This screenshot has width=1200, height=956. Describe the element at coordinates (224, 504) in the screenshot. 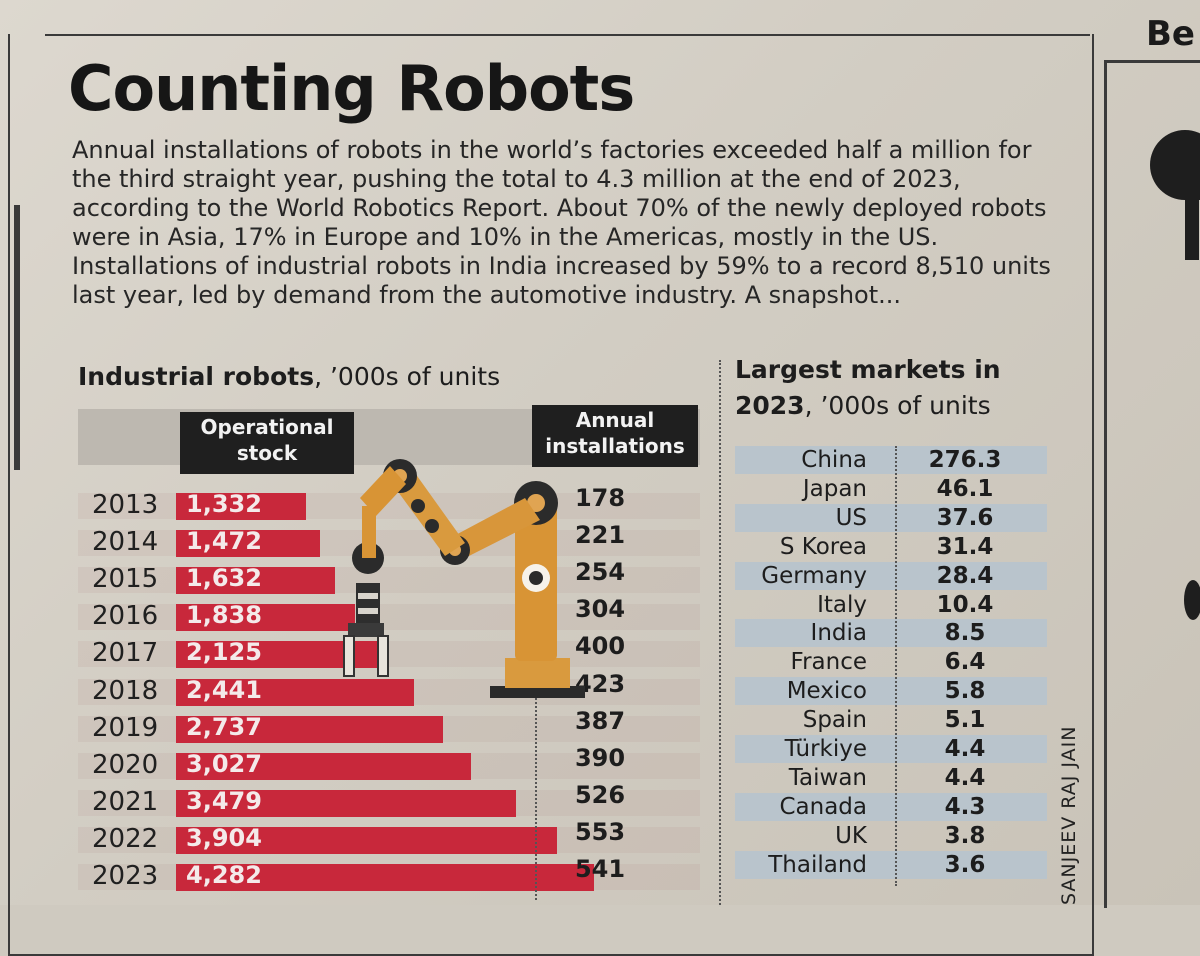

I see `stock-value-label: 1,332` at that location.